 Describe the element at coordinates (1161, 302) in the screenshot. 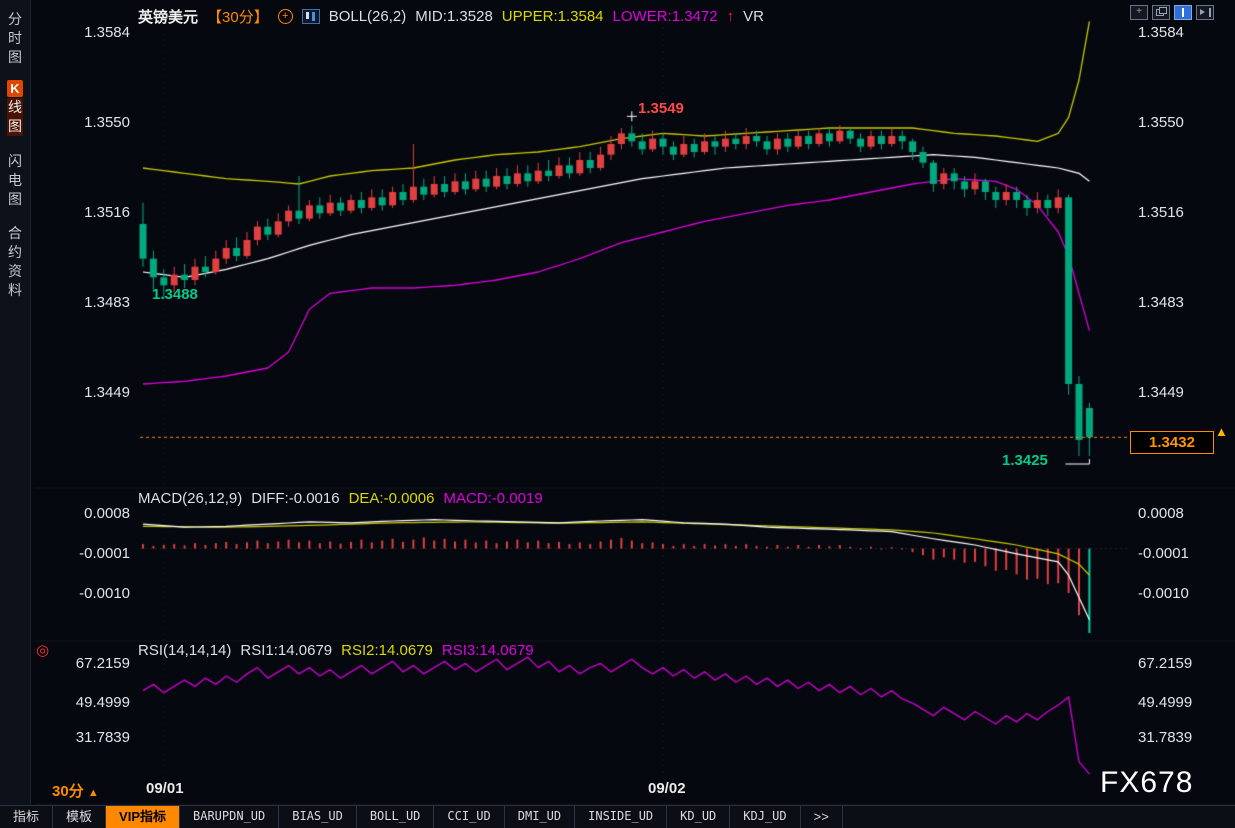

I see `price-label-right: 1.3483` at that location.